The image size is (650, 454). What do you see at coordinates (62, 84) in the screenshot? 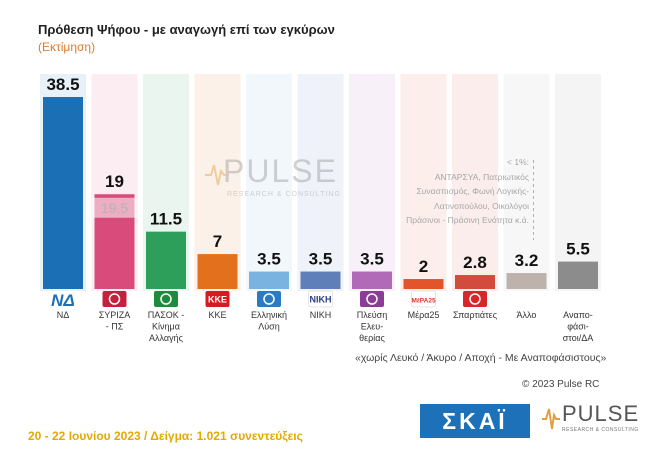
I see `bar-value-label: 38.5` at bounding box center [62, 84].